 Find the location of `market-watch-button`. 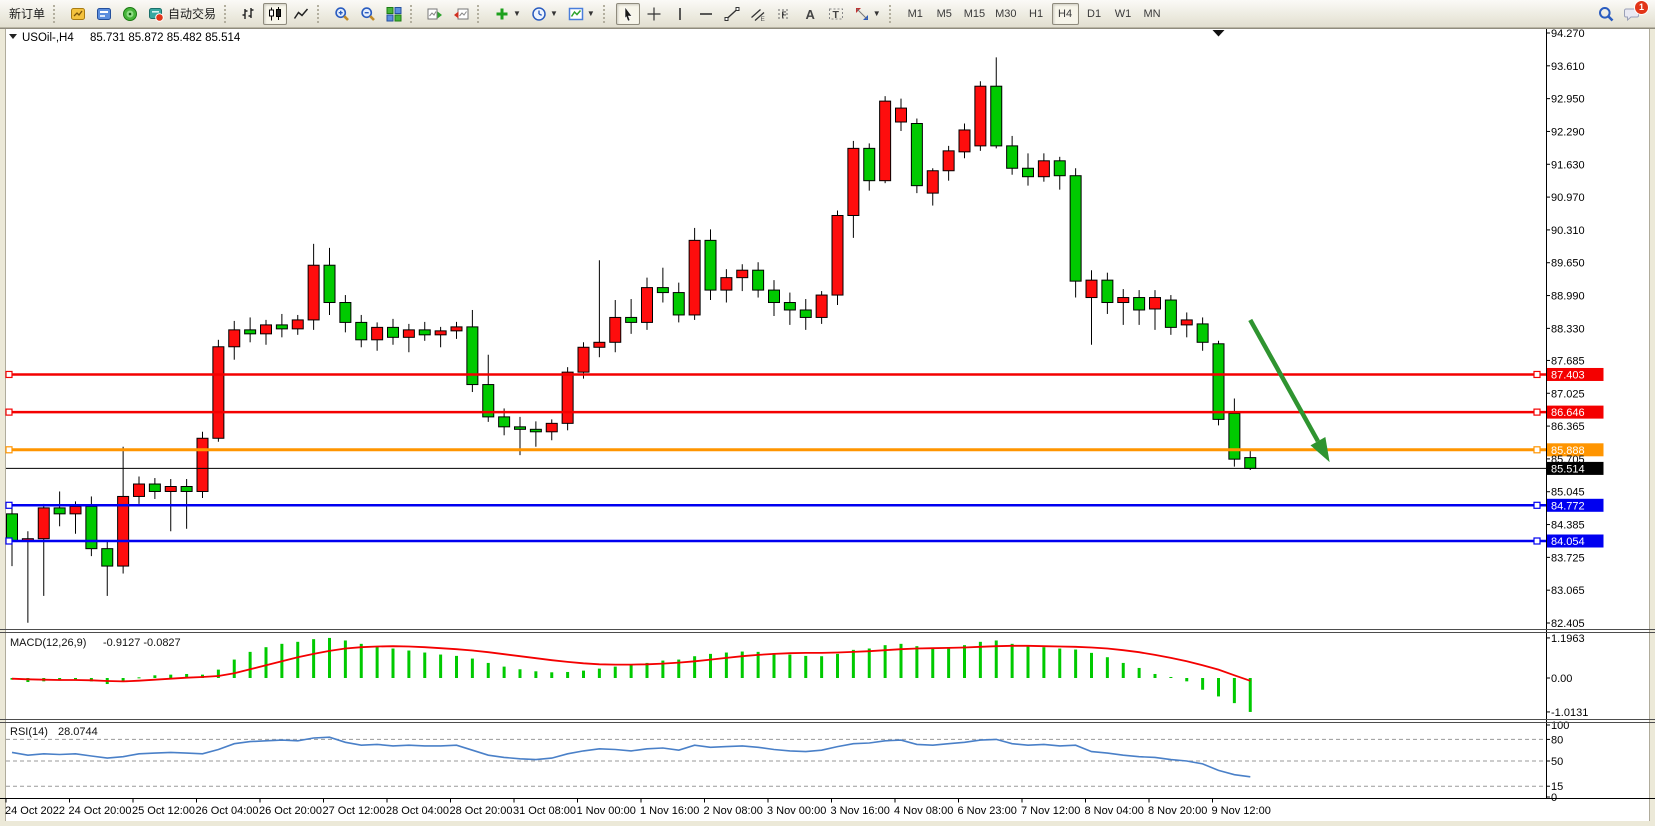

market-watch-button is located at coordinates (78, 14).